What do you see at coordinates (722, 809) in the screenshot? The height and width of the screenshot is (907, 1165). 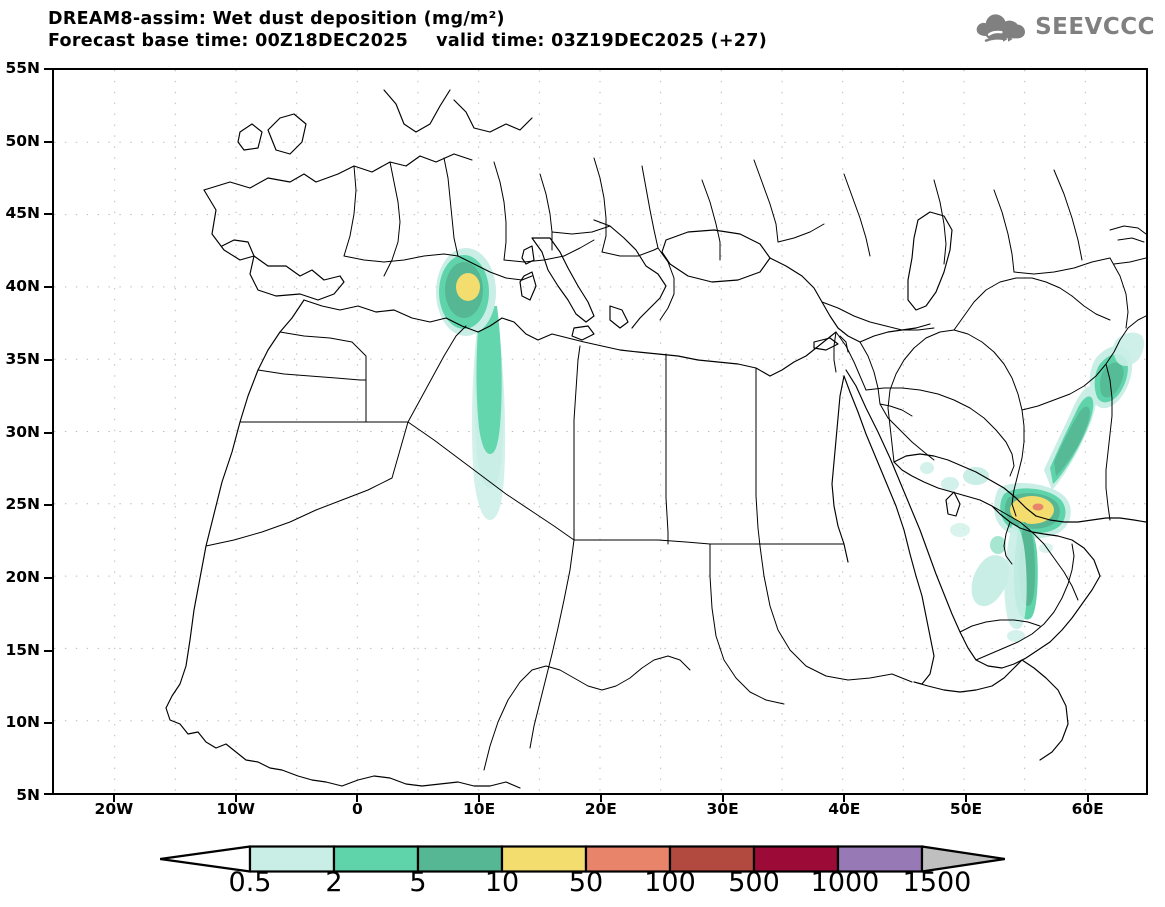 I see `x-tick-label-30E: 30E` at bounding box center [722, 809].